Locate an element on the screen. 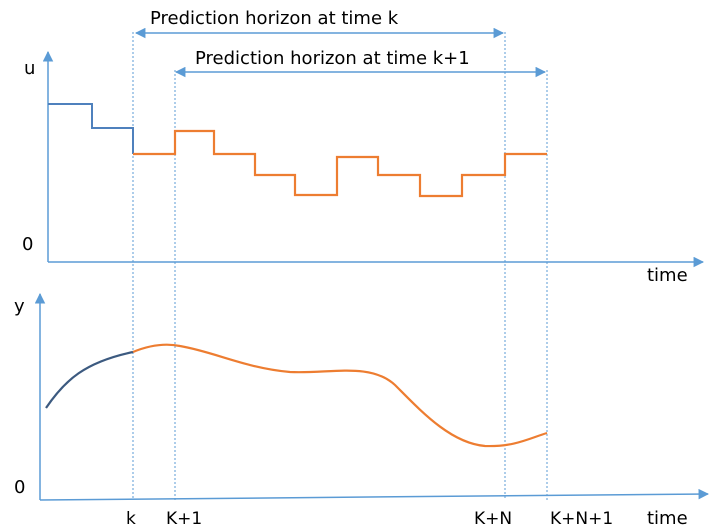 This screenshot has width=711, height=527. past-input-step is located at coordinates (91, 128).